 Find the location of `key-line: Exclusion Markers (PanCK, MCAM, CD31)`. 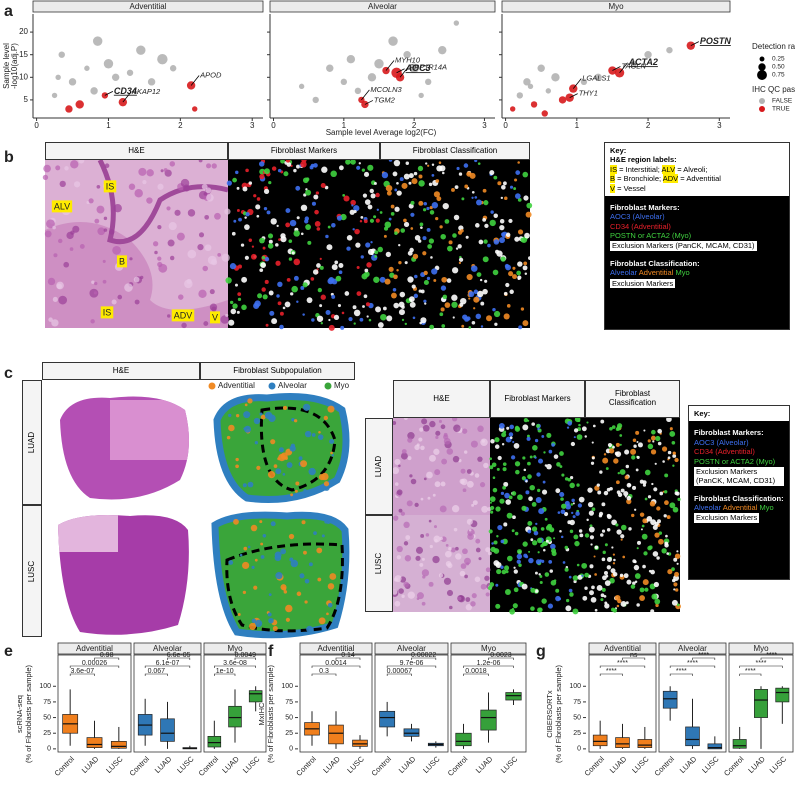

key-line: Exclusion Markers (PanCK, MCAM, CD31) is located at coordinates (697, 245).